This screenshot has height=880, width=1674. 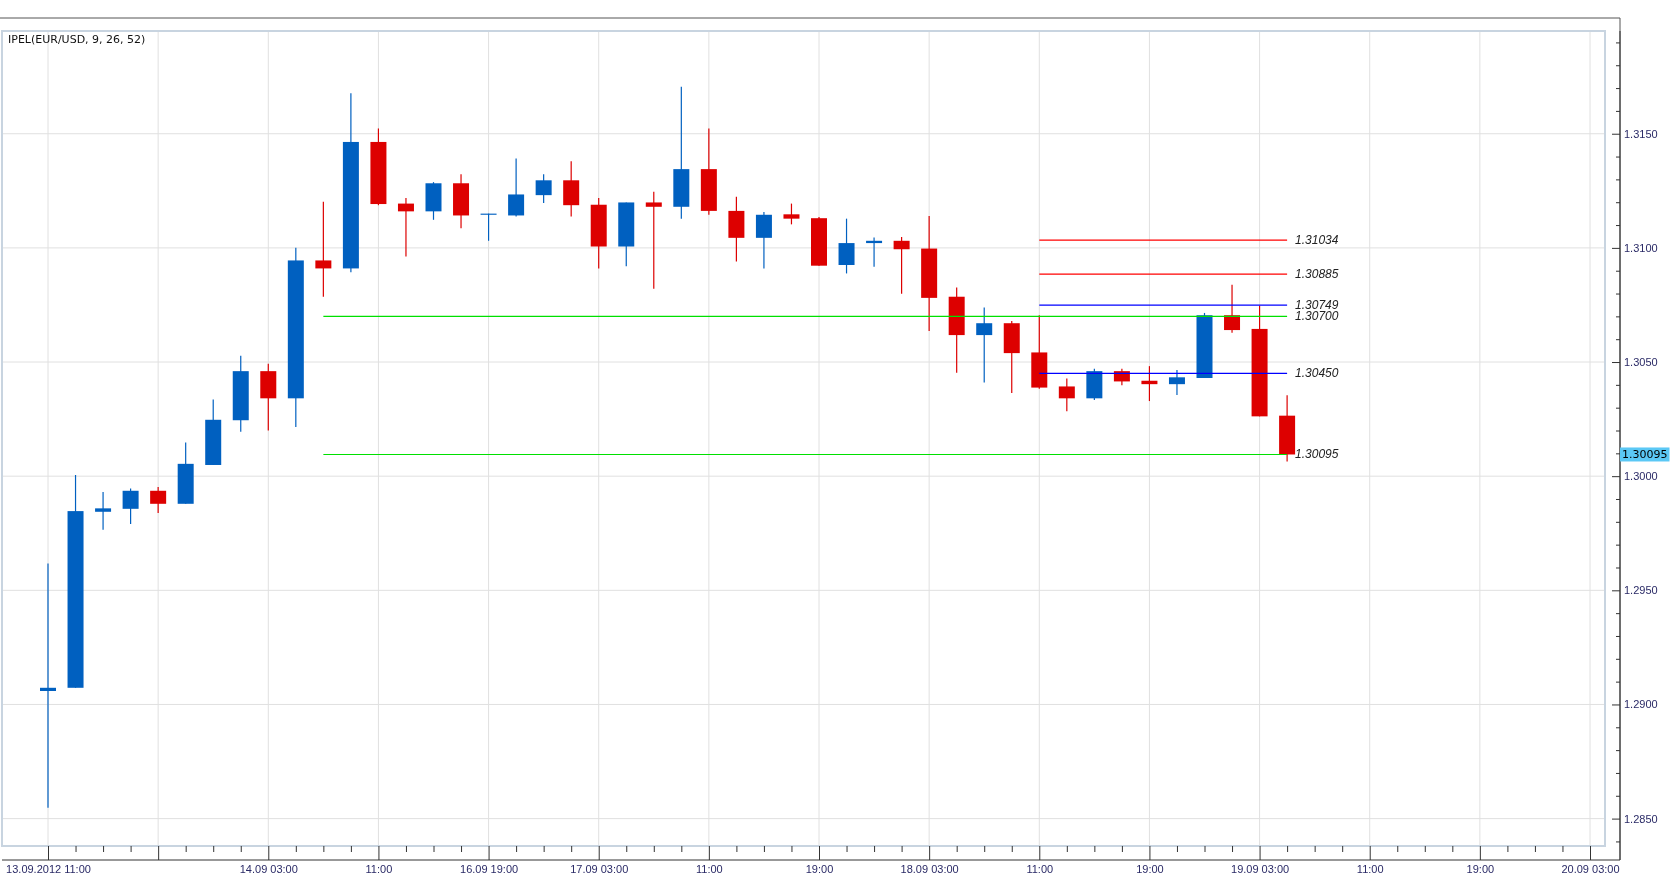 I want to click on y-tick-label: 1.3150, so click(x=1641, y=133).